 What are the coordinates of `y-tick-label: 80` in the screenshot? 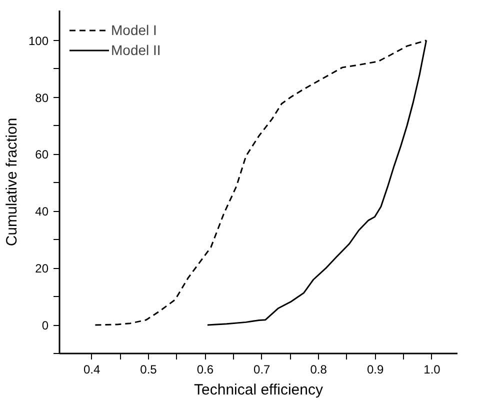 It's located at (42, 97).